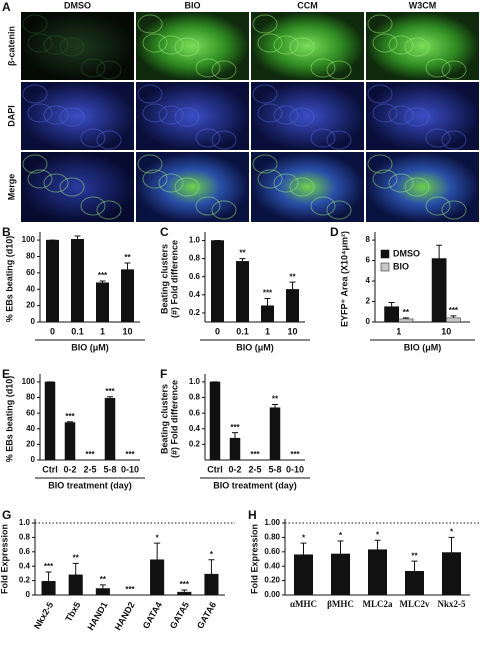  What do you see at coordinates (368, 301) in the screenshot?
I see `y-tick-label: 2` at bounding box center [368, 301].